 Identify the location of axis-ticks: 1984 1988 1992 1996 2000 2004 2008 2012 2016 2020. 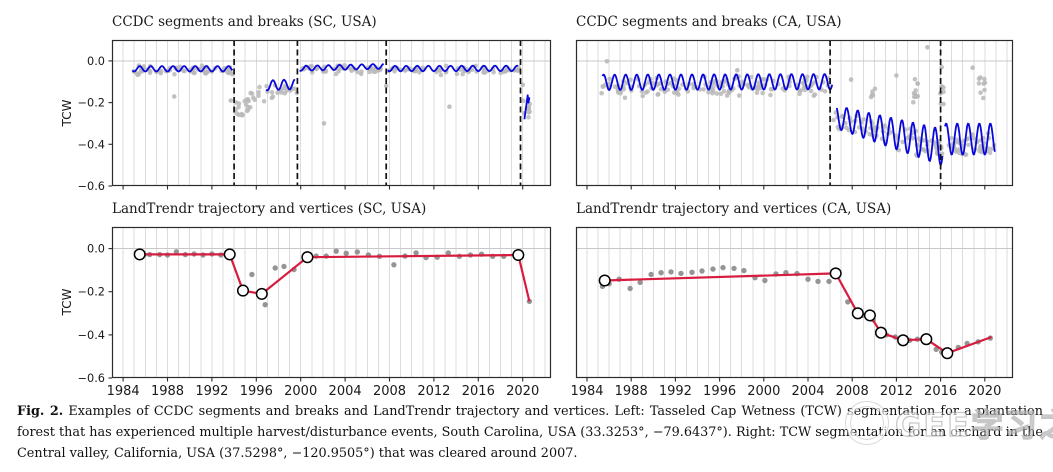
(785, 388).